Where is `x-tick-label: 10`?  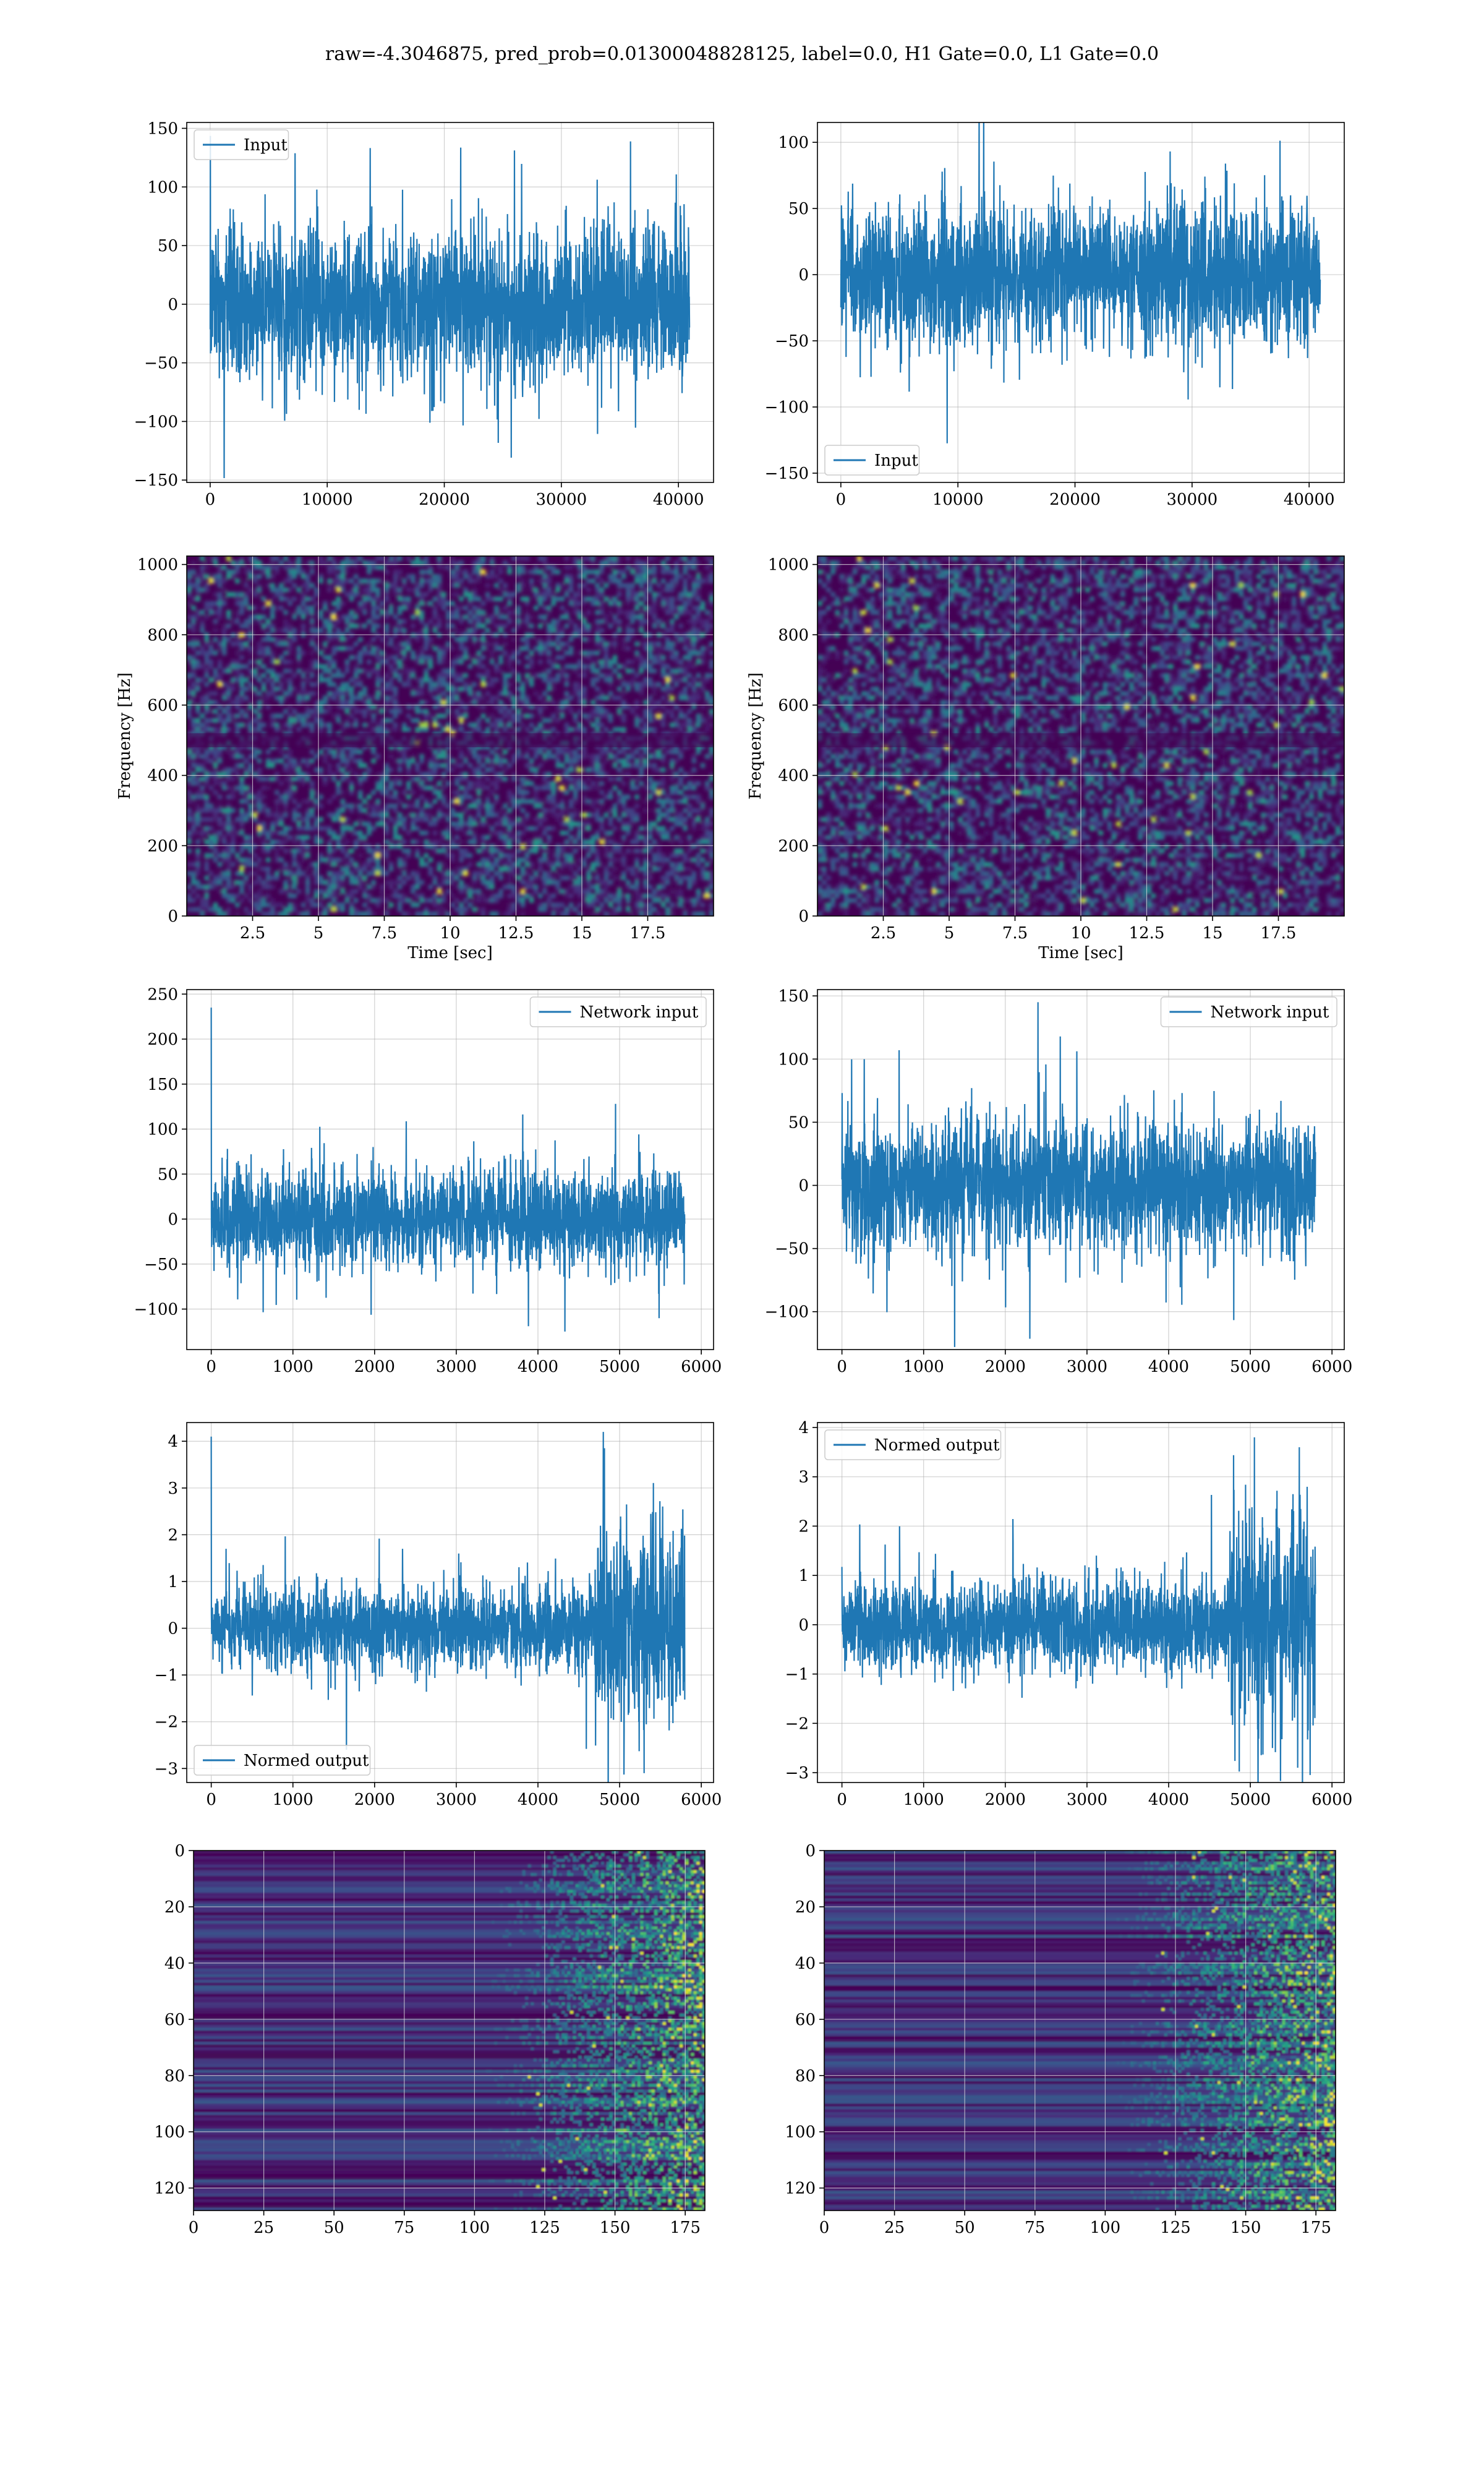 x-tick-label: 10 is located at coordinates (450, 933).